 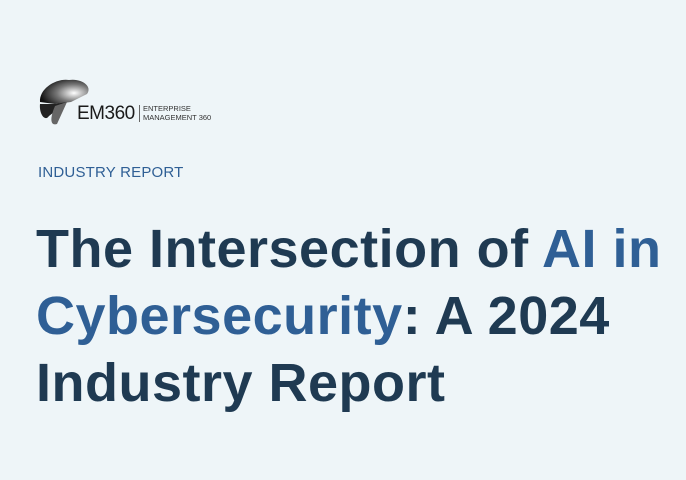 I want to click on logo-divider, so click(x=139, y=113).